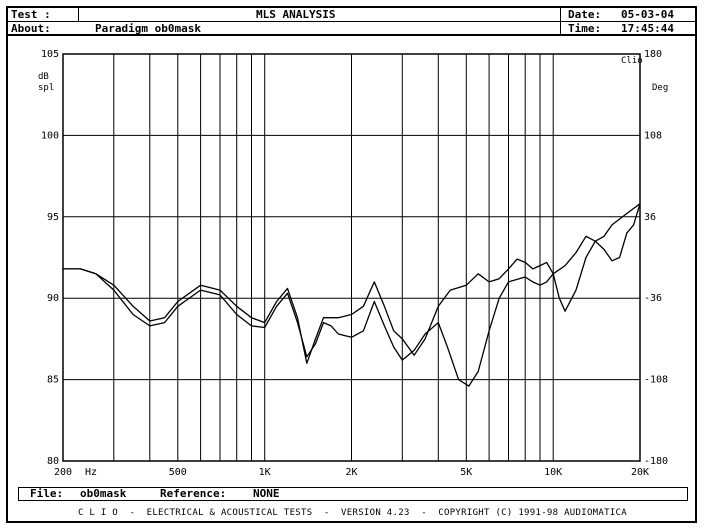  Describe the element at coordinates (63, 472) in the screenshot. I see `x-tick-label: 200` at that location.